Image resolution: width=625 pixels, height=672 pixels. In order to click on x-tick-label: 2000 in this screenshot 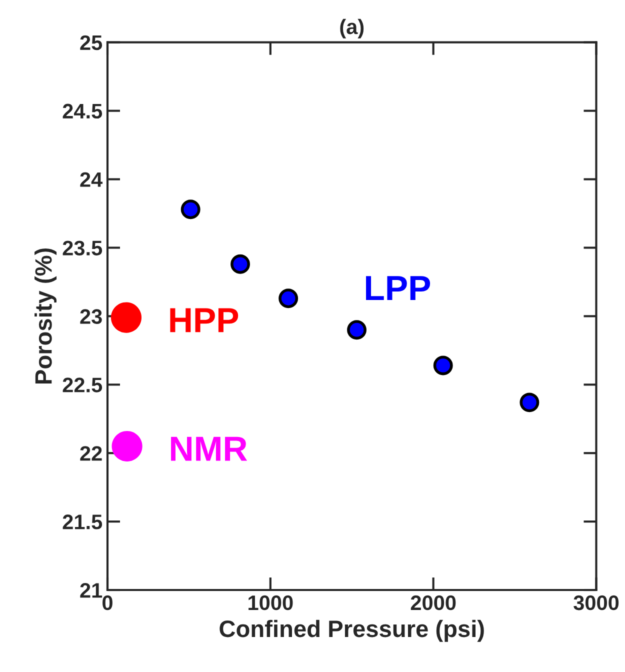, I will do `click(433, 602)`.